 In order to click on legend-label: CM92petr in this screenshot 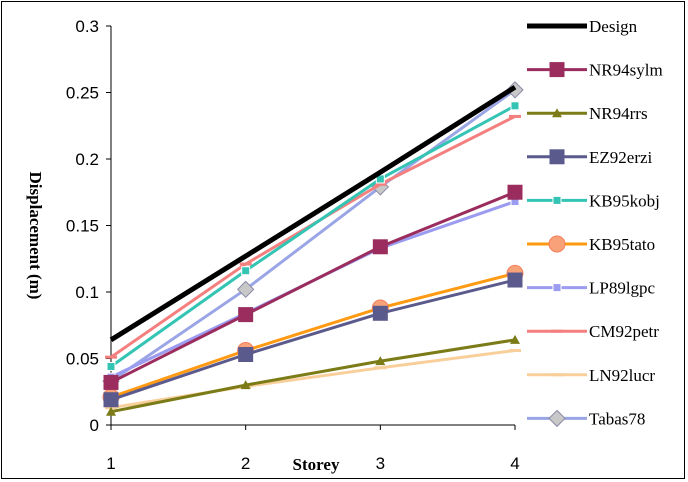, I will do `click(624, 331)`.